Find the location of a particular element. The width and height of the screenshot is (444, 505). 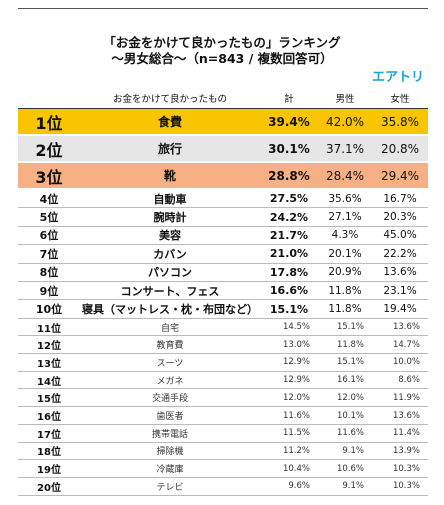

table-row: 4位 自動車 27.5% 35.6% 16.7% is located at coordinates (223, 199).